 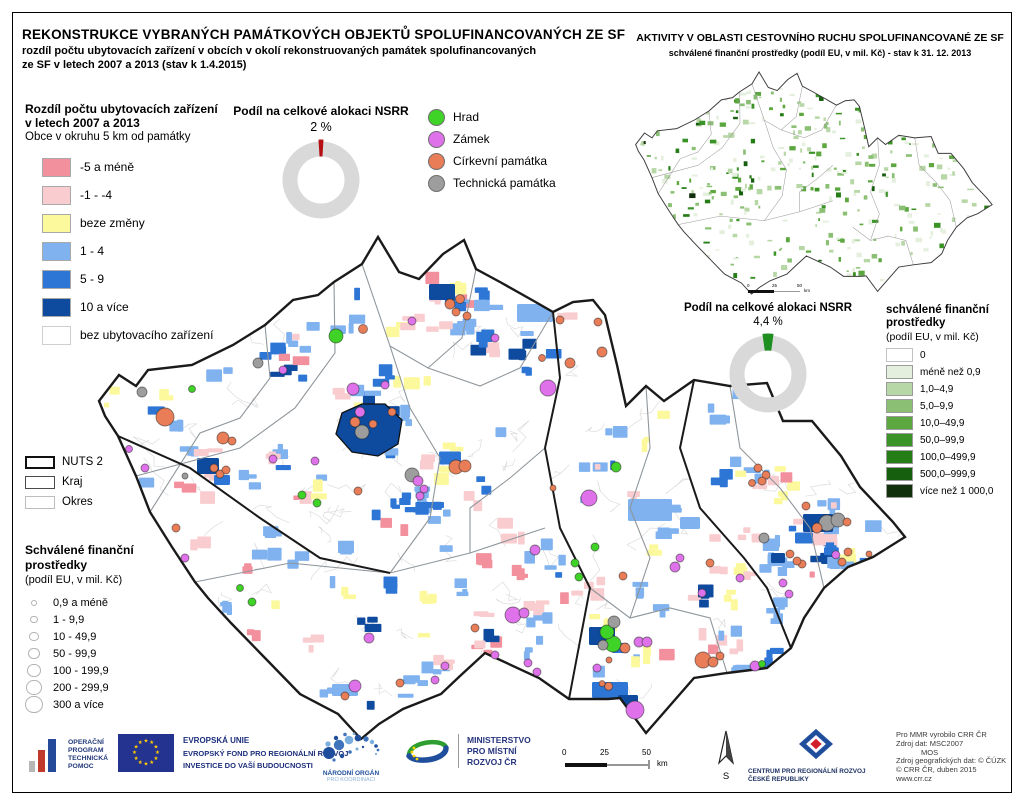 What do you see at coordinates (950, 389) in the screenshot?
I see `inset-legend-item: 1,0–4,9` at bounding box center [950, 389].